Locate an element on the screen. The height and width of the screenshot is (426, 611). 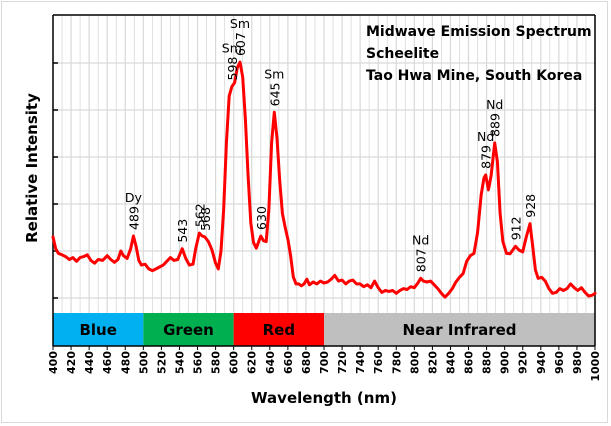
peak-element-889: Nd is located at coordinates (494, 104).